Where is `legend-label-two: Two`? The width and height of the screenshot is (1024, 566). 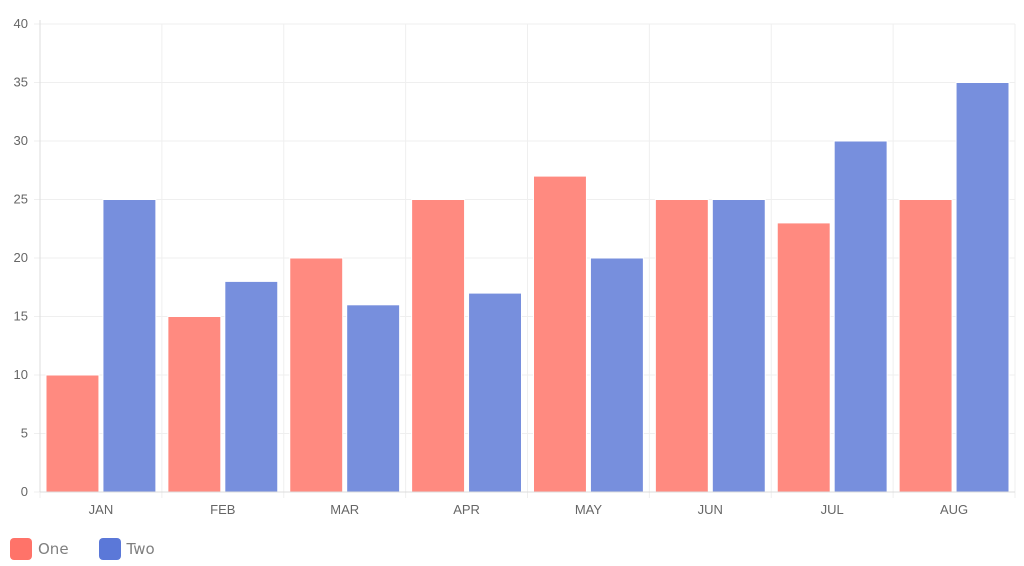 legend-label-two: Two is located at coordinates (140, 549).